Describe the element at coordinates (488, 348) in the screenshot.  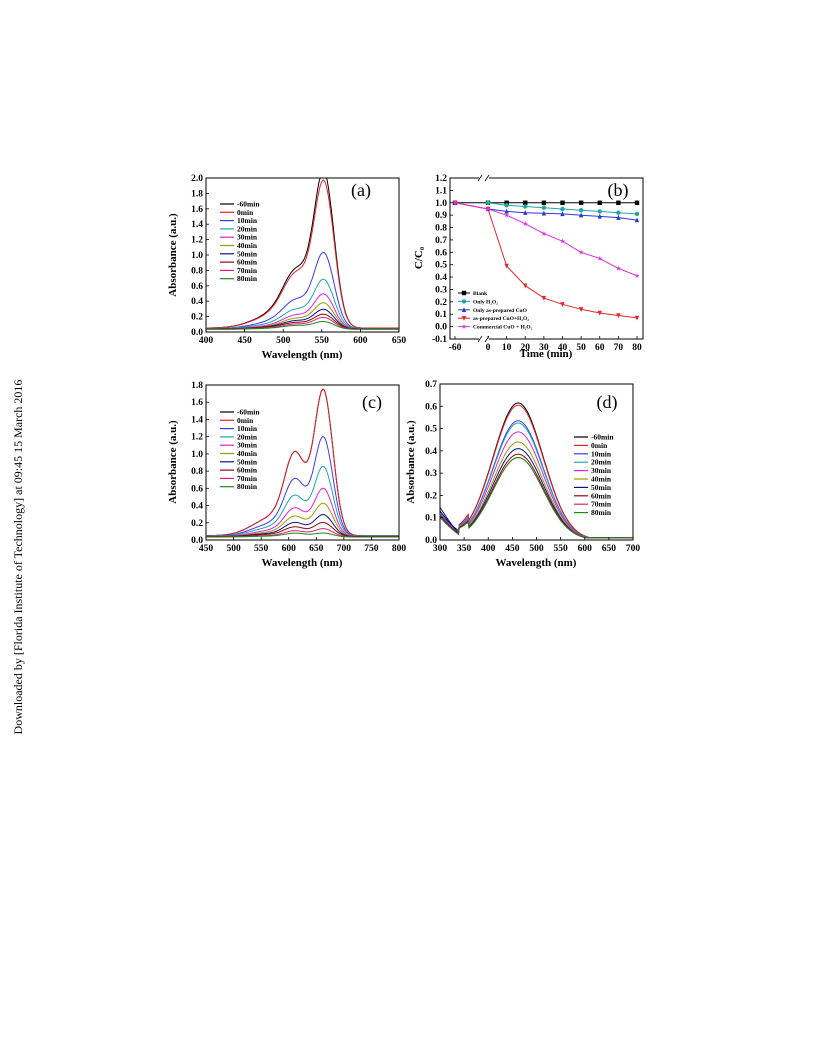
I see `x-tick-label: 0` at that location.